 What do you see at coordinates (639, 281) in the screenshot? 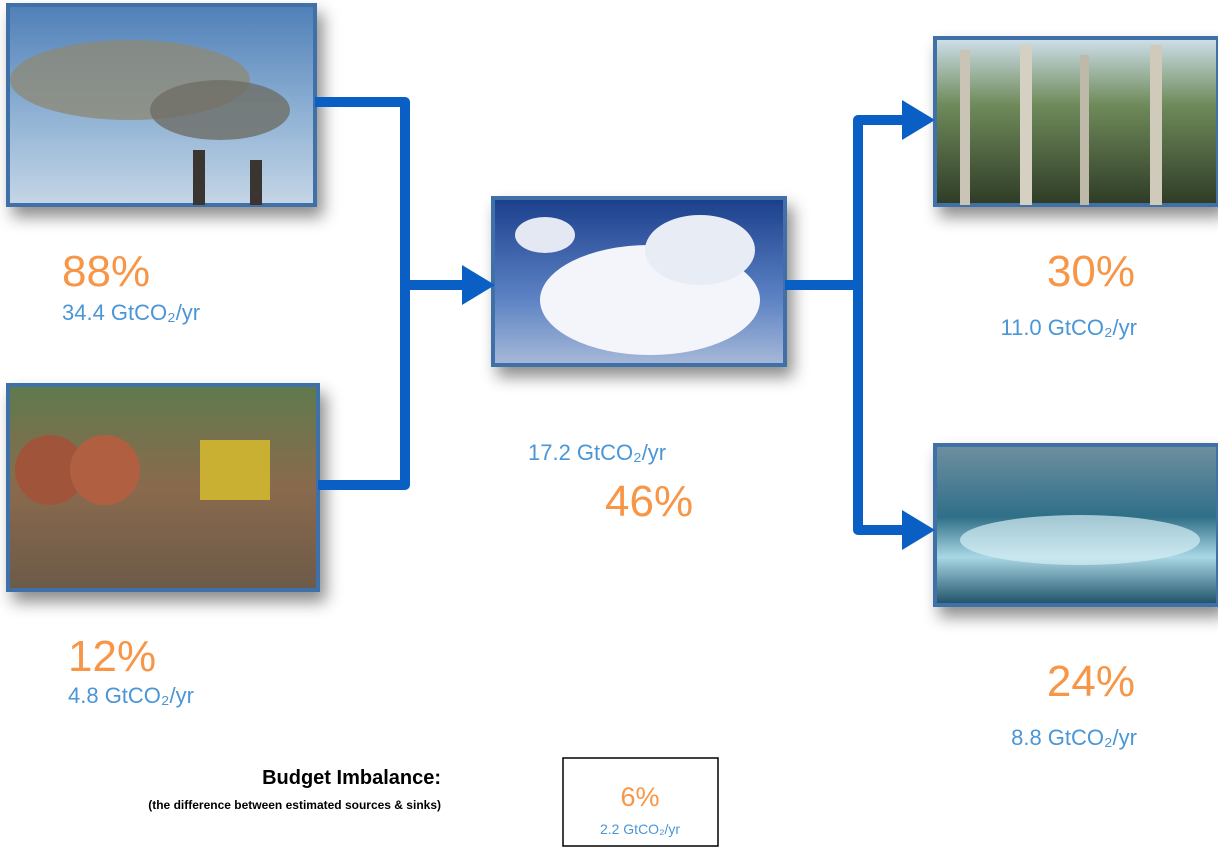
I see `atmosphere-image` at bounding box center [639, 281].